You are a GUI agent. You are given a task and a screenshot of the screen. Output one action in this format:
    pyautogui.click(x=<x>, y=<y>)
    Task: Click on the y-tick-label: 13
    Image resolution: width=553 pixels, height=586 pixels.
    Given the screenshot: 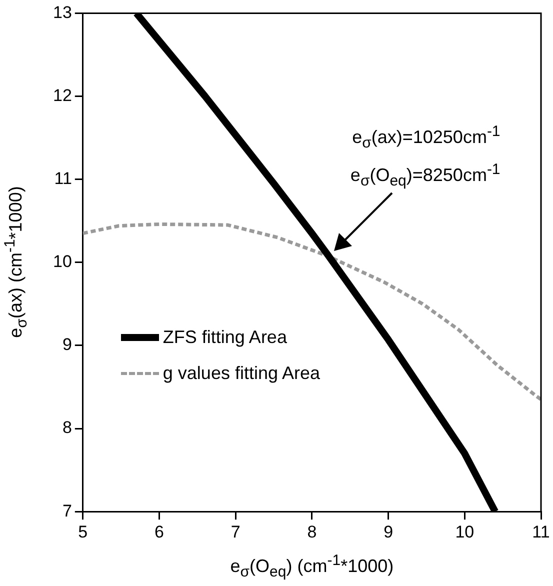 What is the action you would take?
    pyautogui.click(x=62, y=12)
    